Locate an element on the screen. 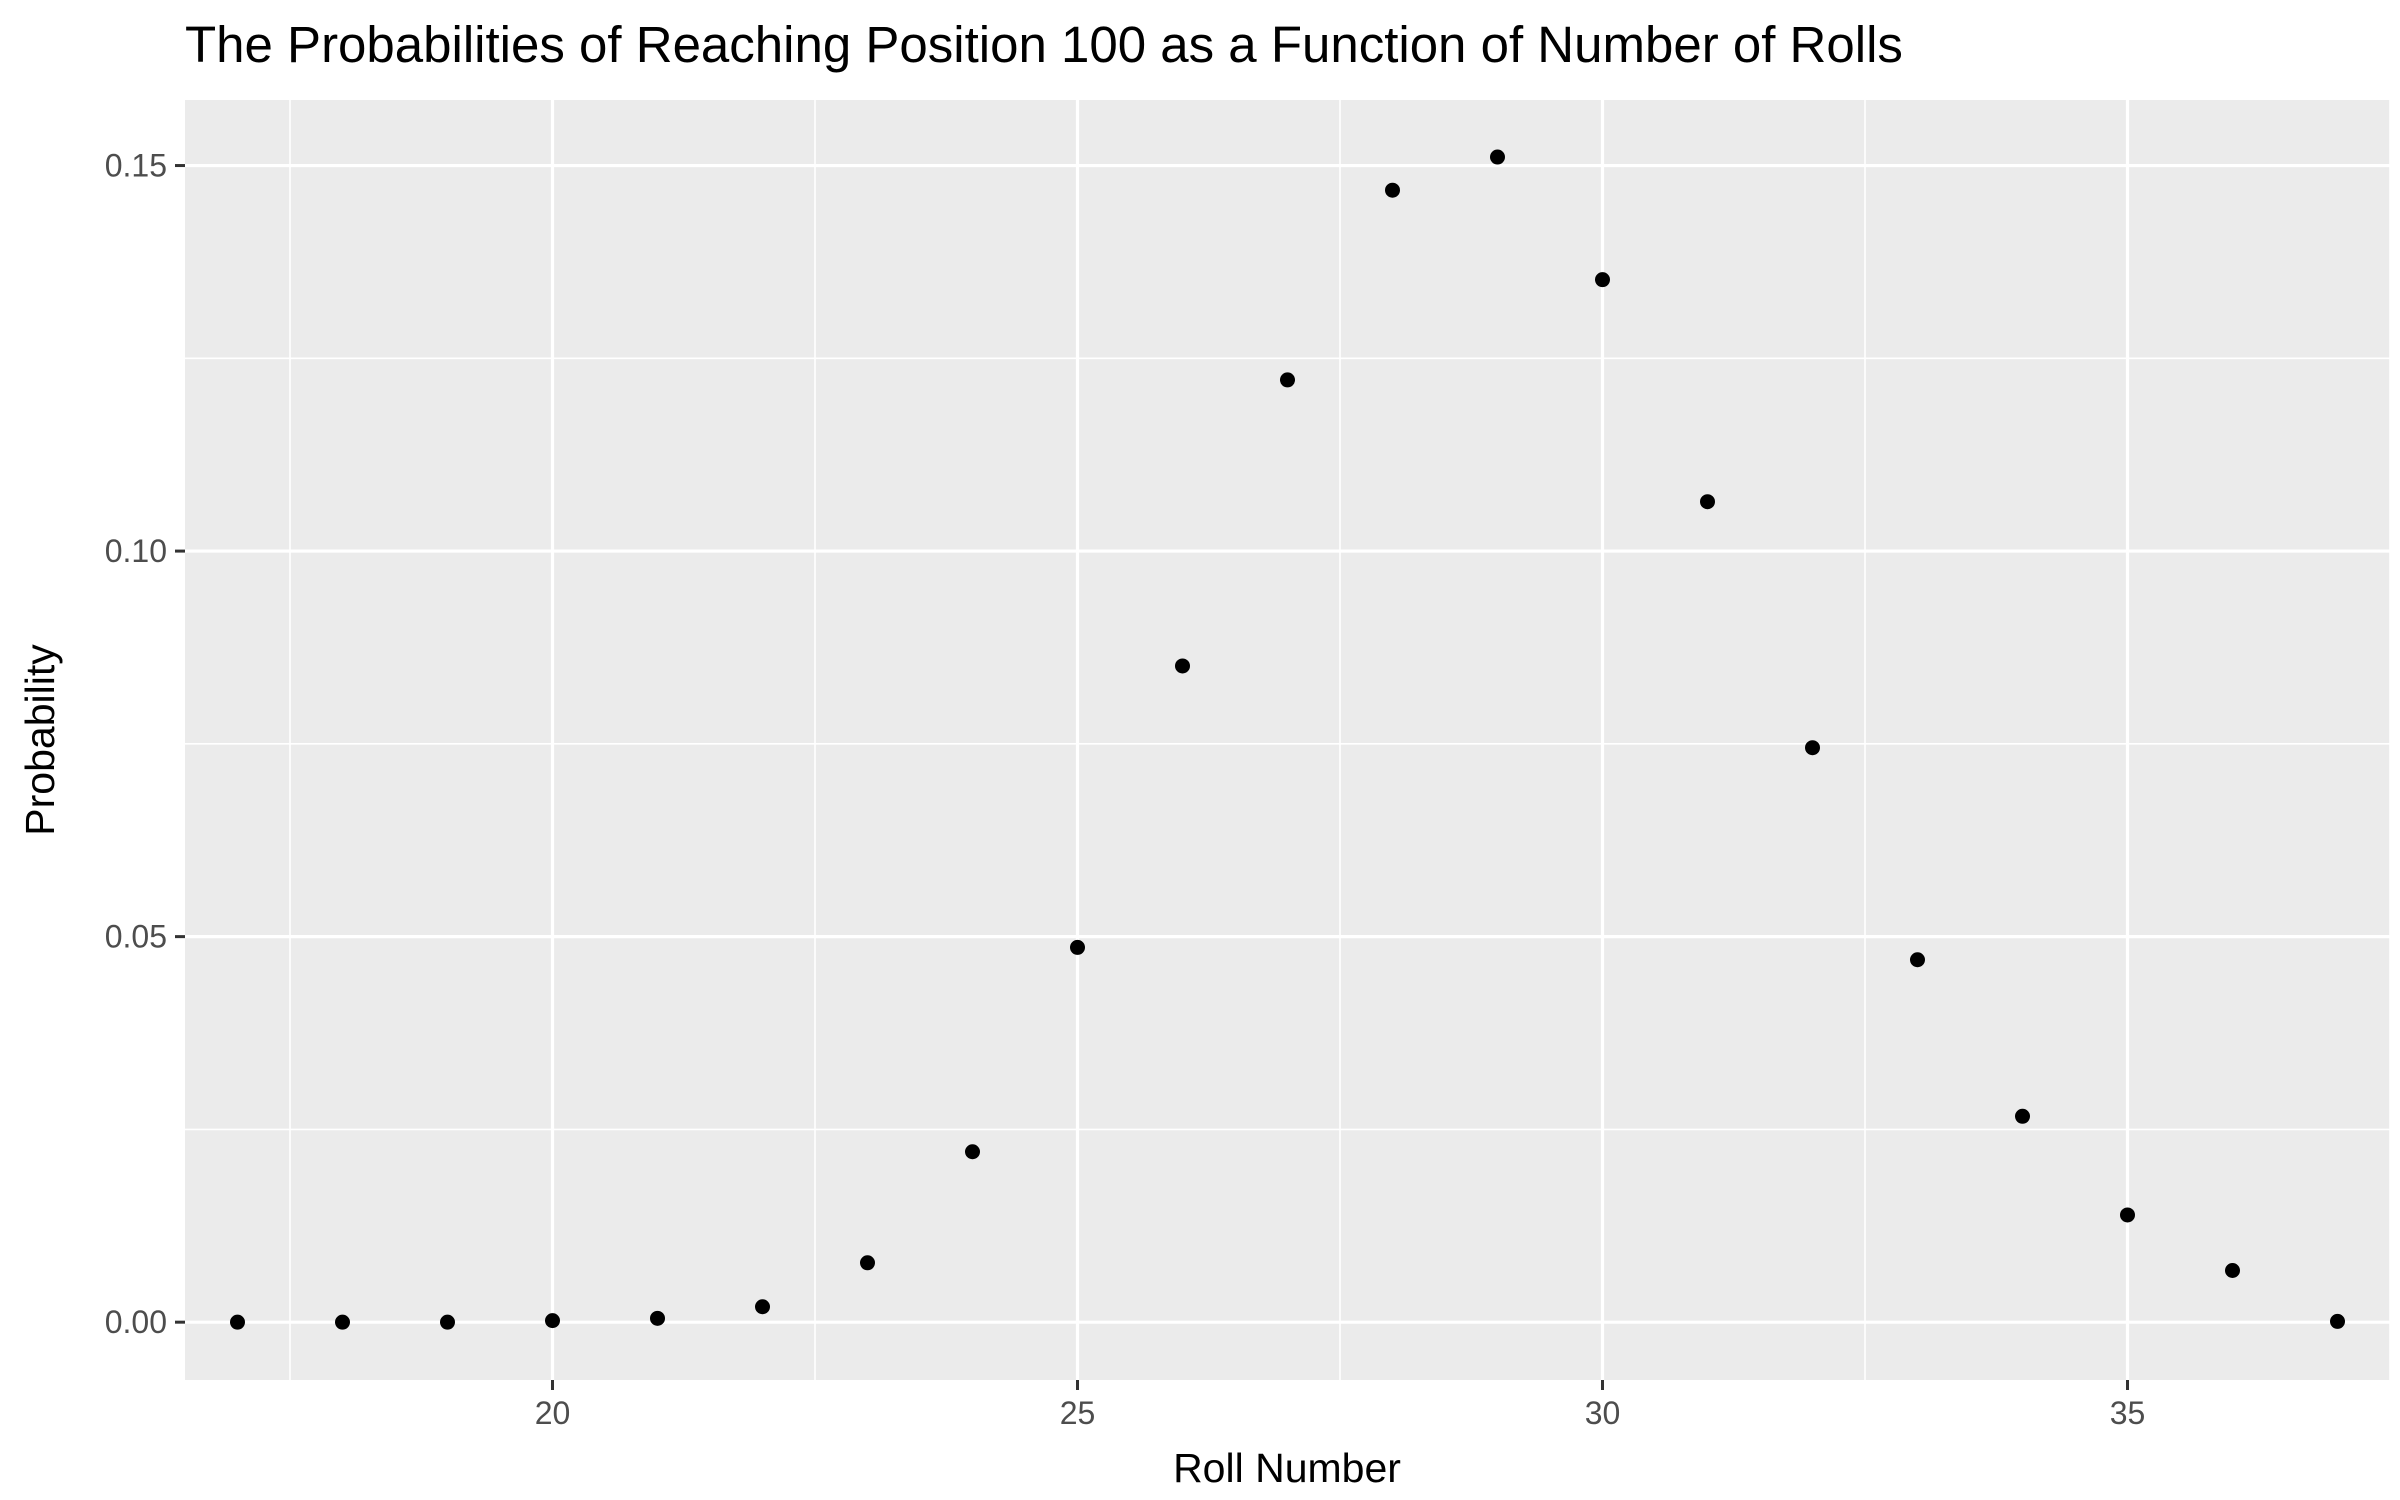 This screenshot has width=2400, height=1500. y-tick-label: 0.05 is located at coordinates (136, 937).